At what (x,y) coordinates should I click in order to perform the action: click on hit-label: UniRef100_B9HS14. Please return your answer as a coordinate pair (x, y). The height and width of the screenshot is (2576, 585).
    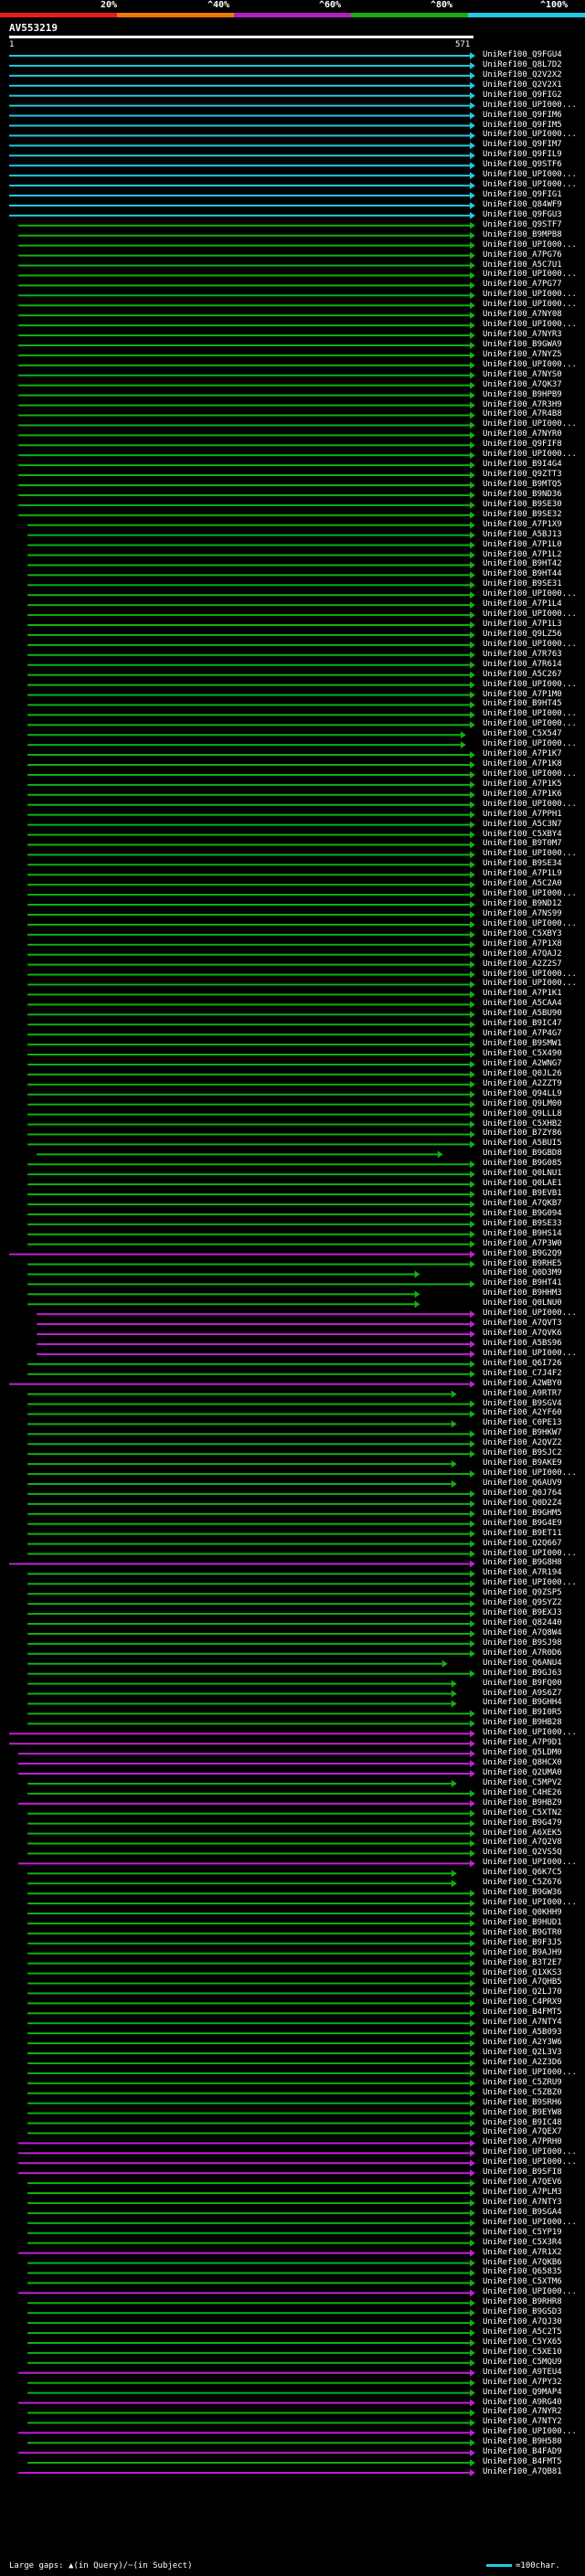
    Looking at the image, I should click on (522, 1233).